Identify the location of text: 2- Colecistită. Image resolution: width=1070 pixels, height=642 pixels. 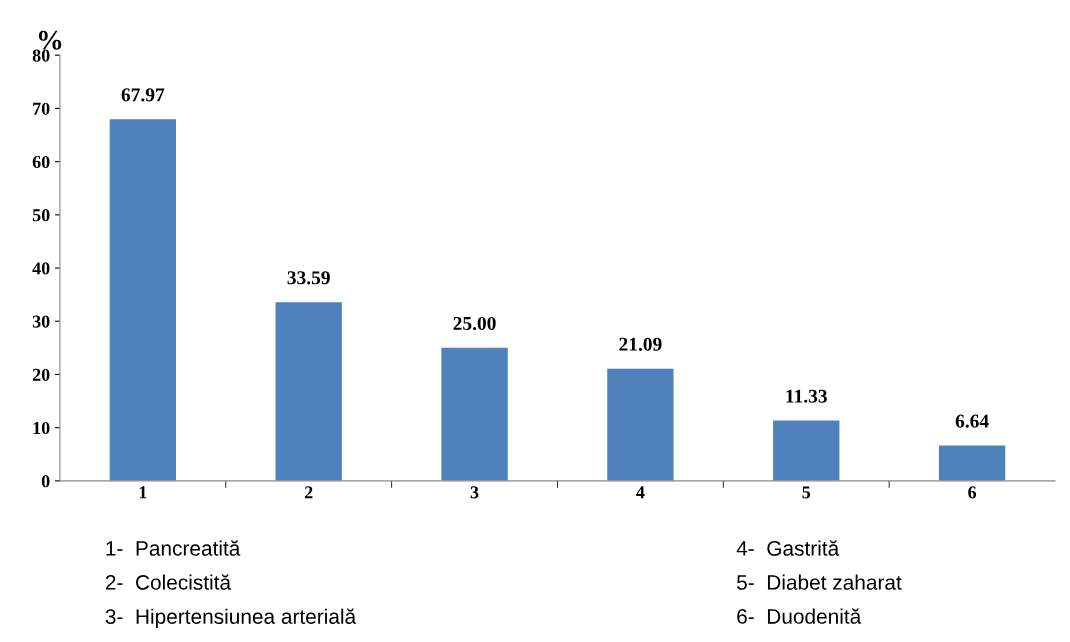
(168, 582).